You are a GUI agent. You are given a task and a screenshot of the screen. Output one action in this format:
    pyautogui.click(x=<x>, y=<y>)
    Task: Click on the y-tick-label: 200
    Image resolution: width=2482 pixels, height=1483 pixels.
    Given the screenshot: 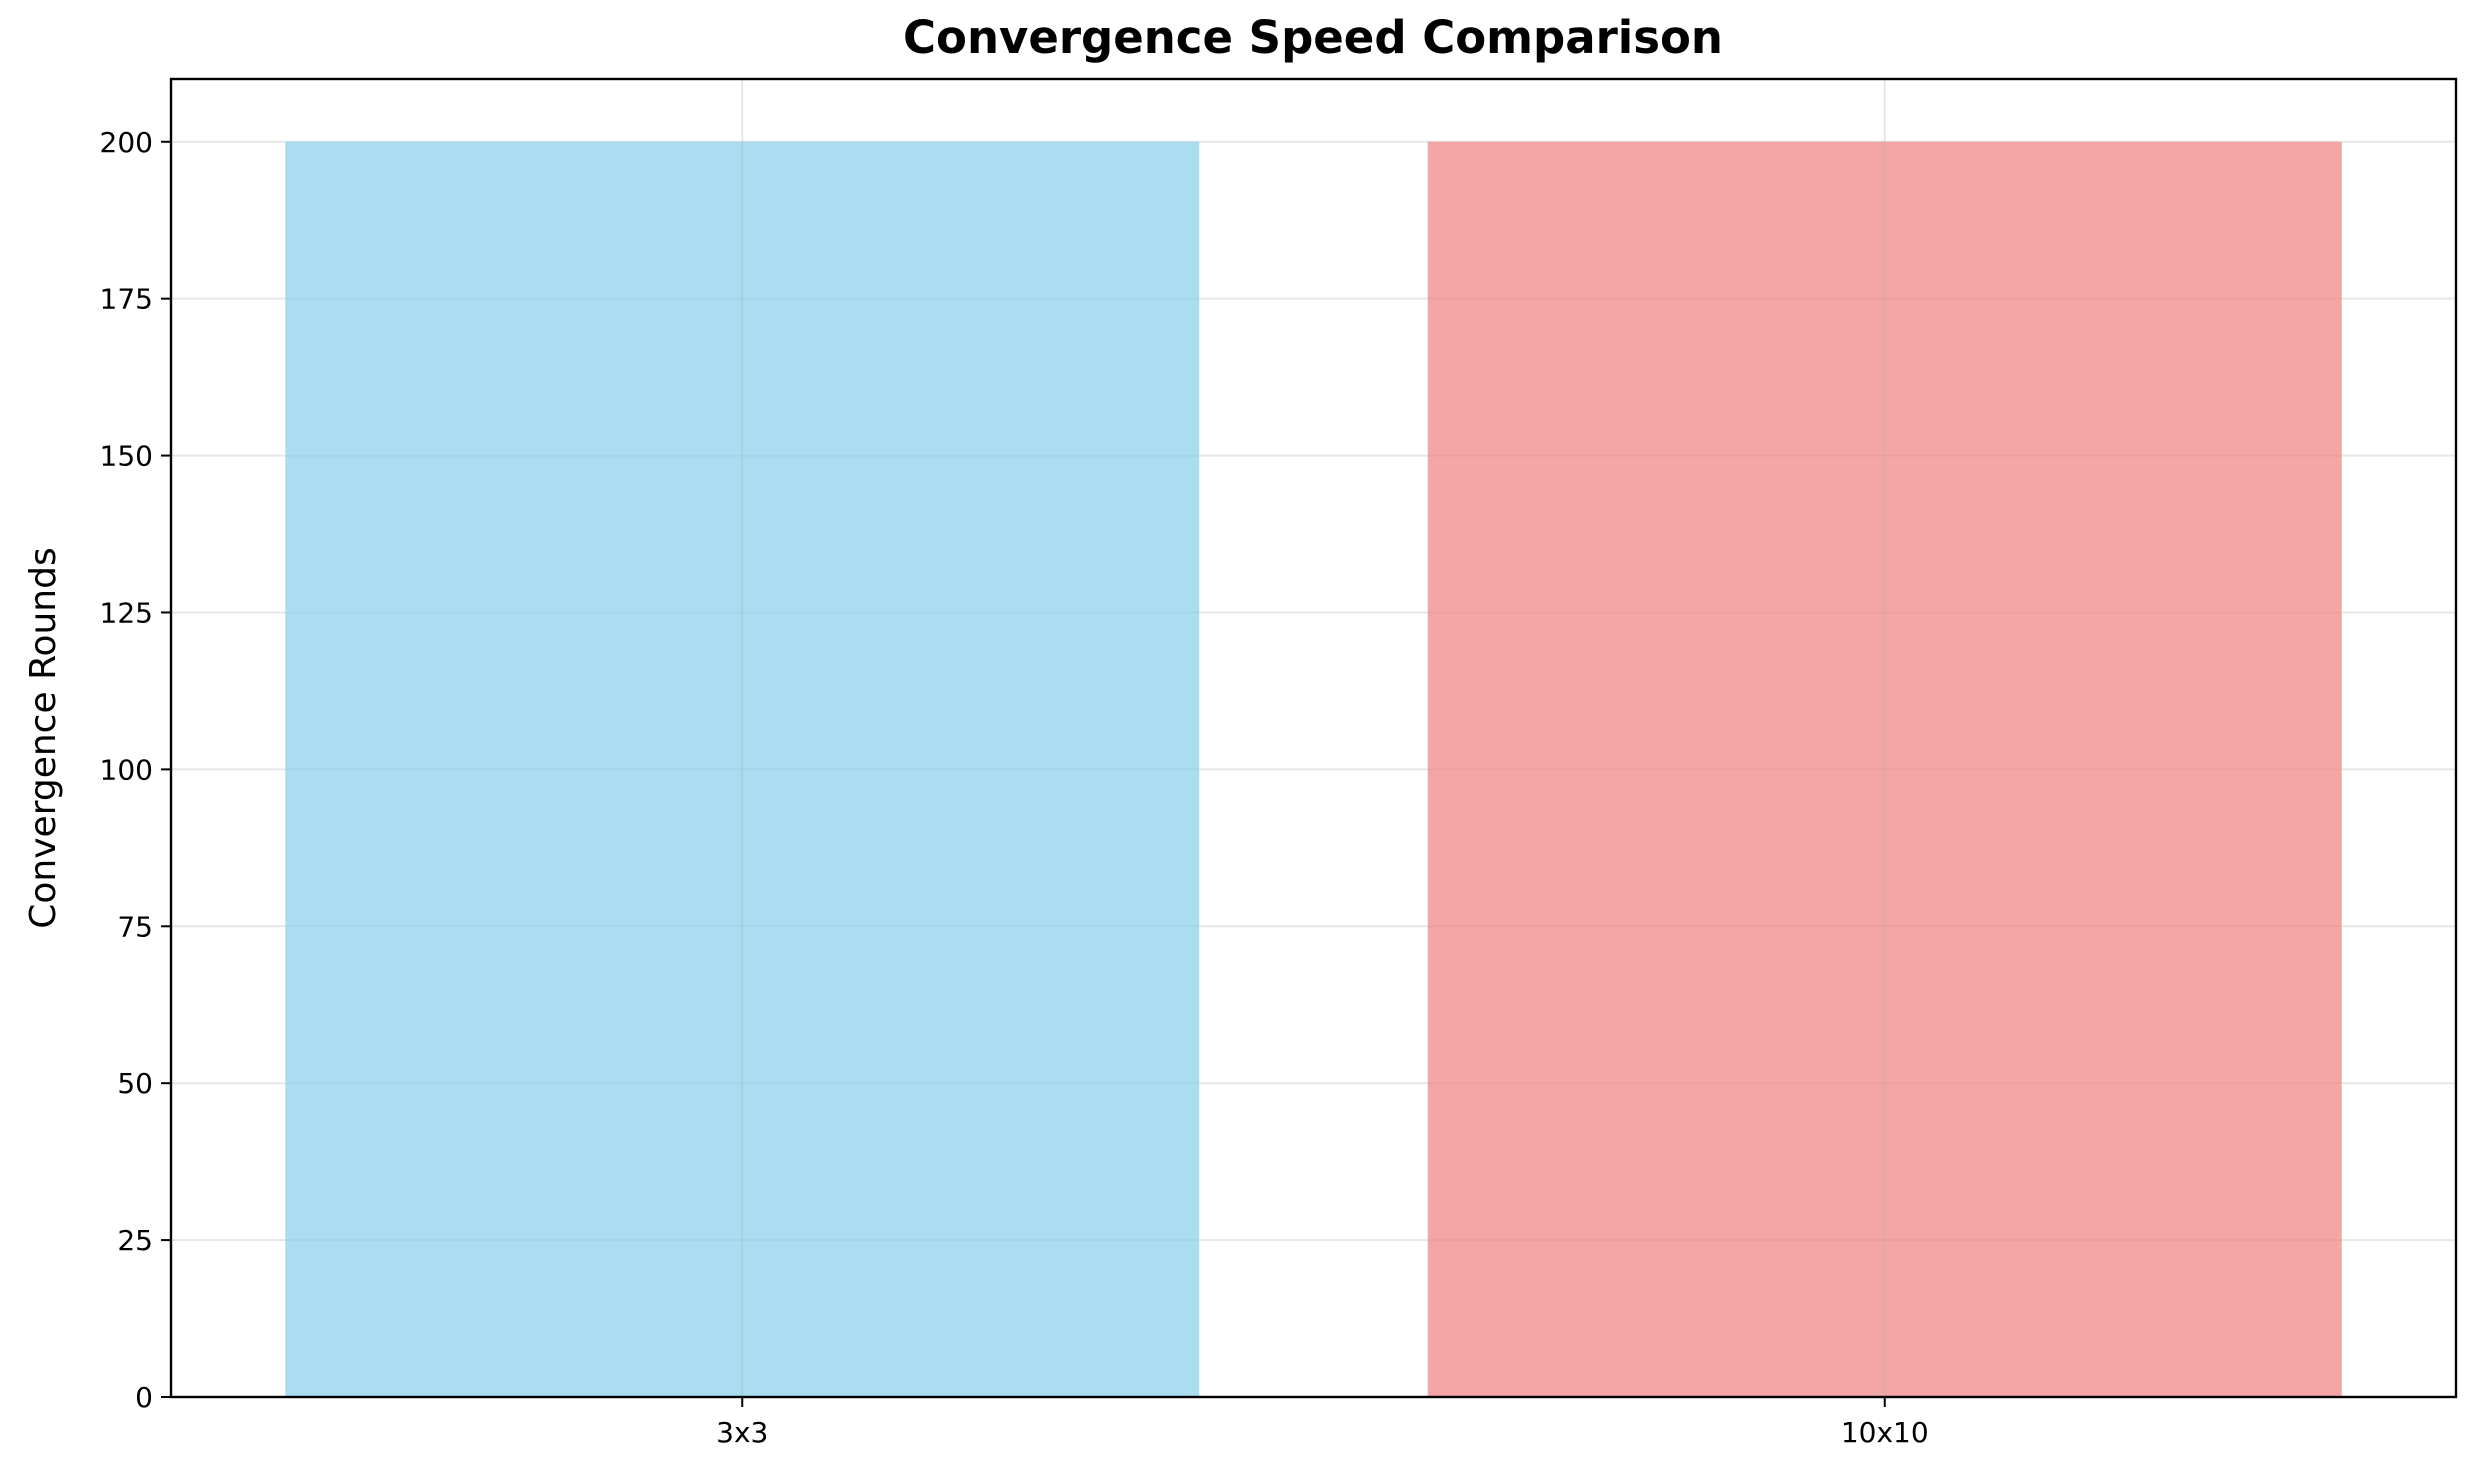 What is the action you would take?
    pyautogui.click(x=126, y=142)
    